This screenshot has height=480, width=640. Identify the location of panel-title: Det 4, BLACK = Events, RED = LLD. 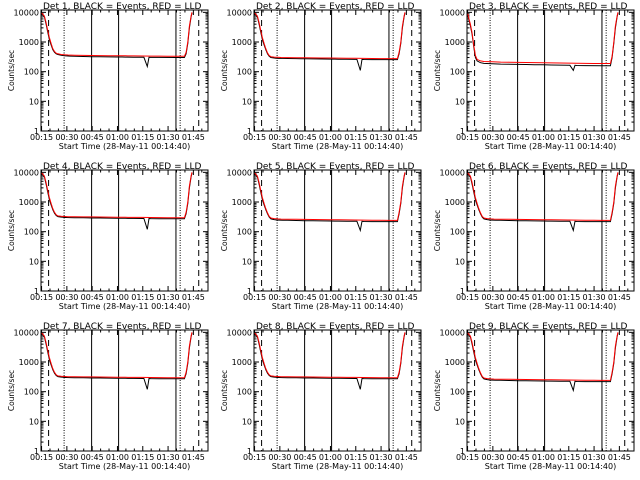
(122, 167).